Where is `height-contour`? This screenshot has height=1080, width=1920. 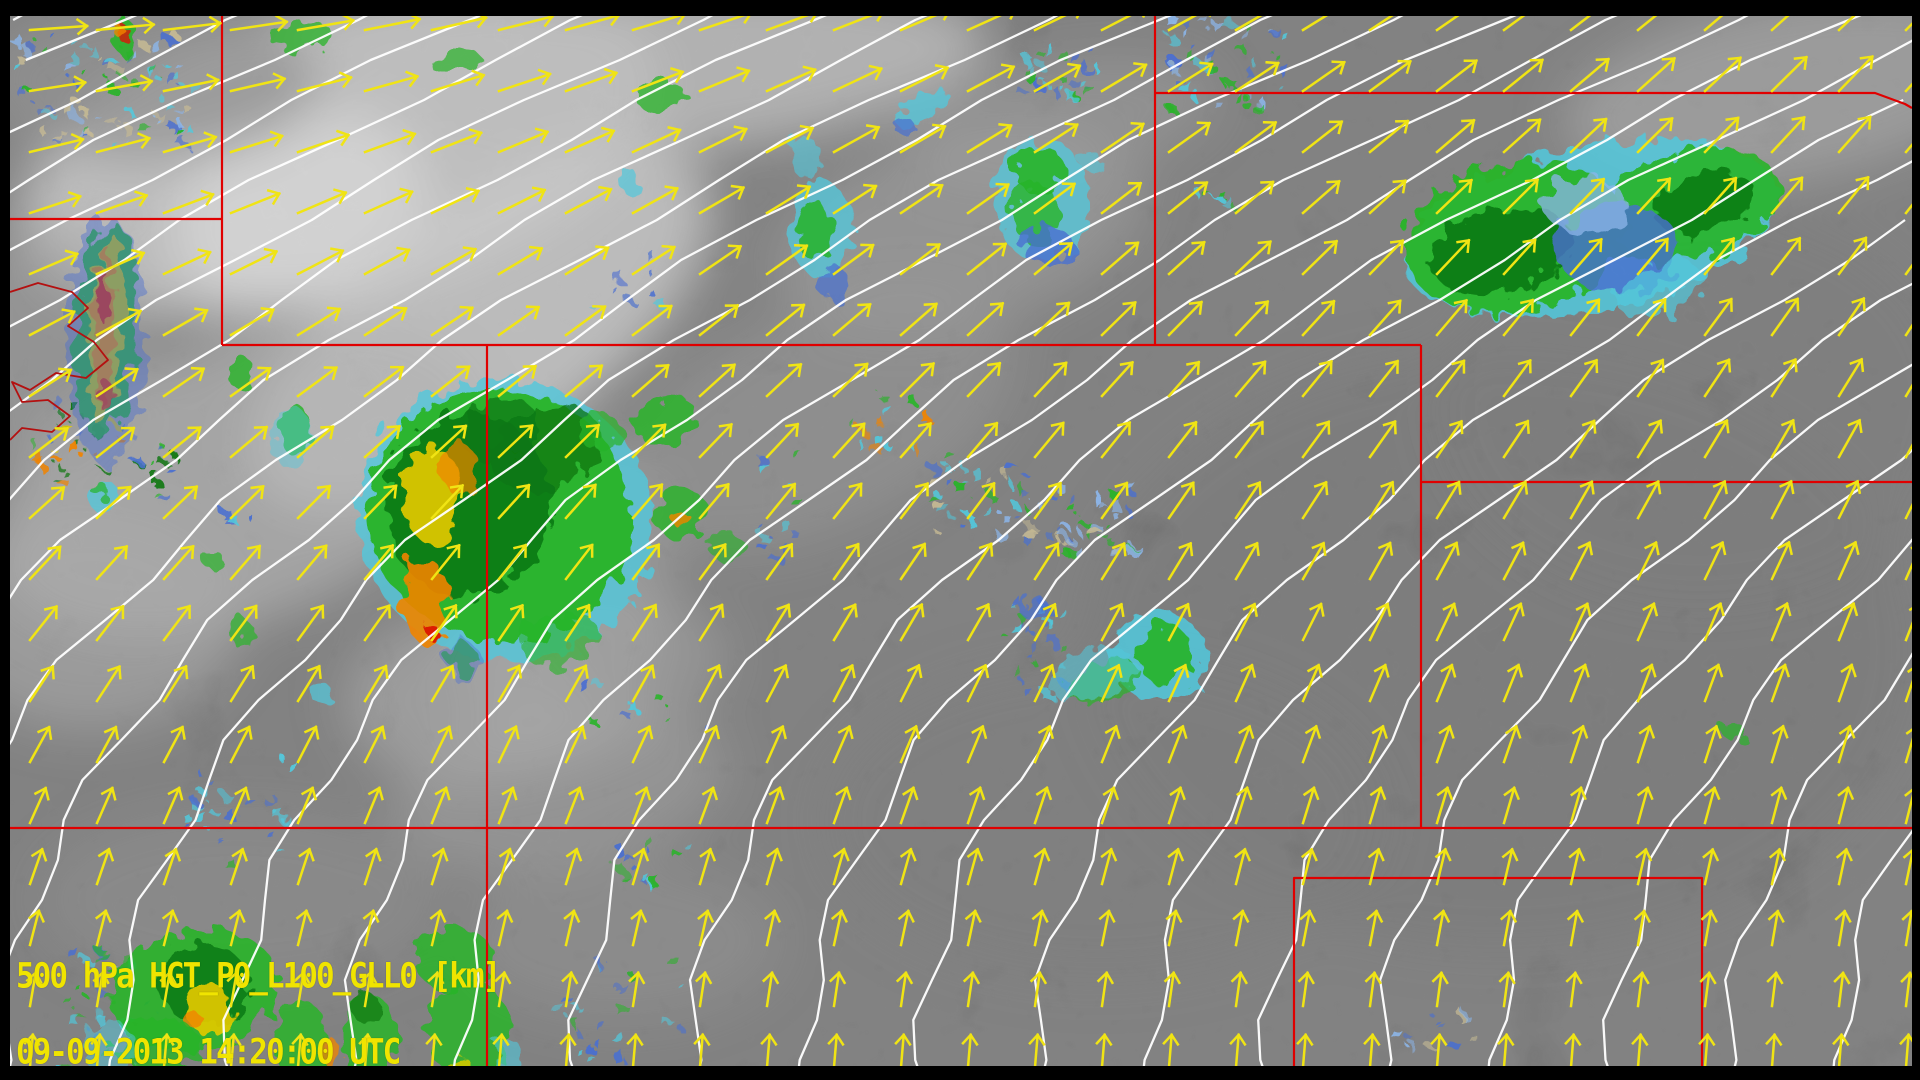 height-contour is located at coordinates (189, 105).